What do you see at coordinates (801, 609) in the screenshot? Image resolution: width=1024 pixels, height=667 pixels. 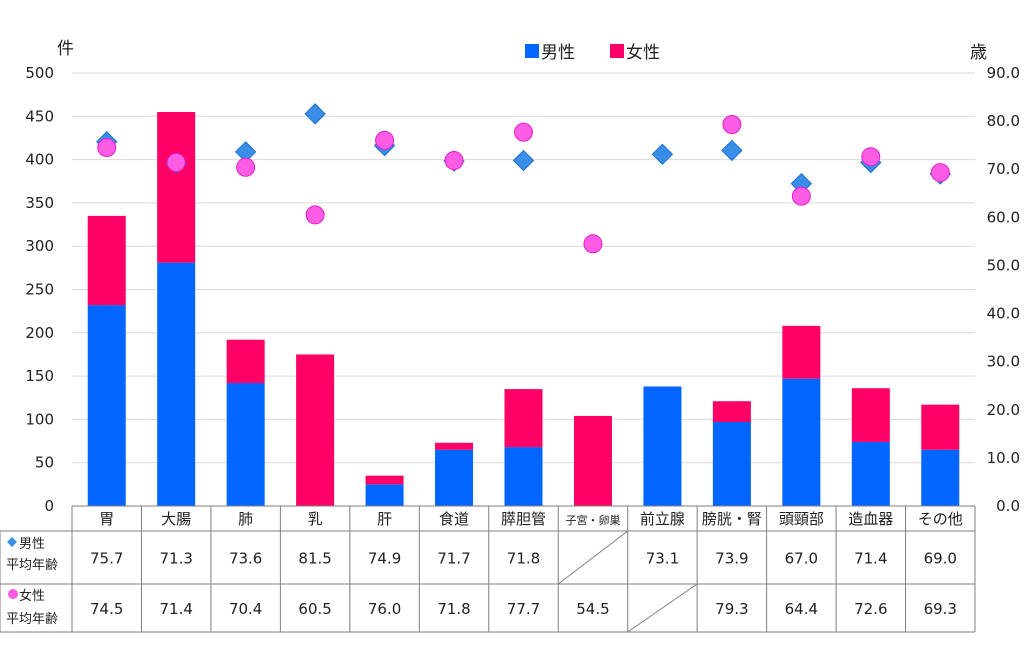 I see `age-value: 64.4` at bounding box center [801, 609].